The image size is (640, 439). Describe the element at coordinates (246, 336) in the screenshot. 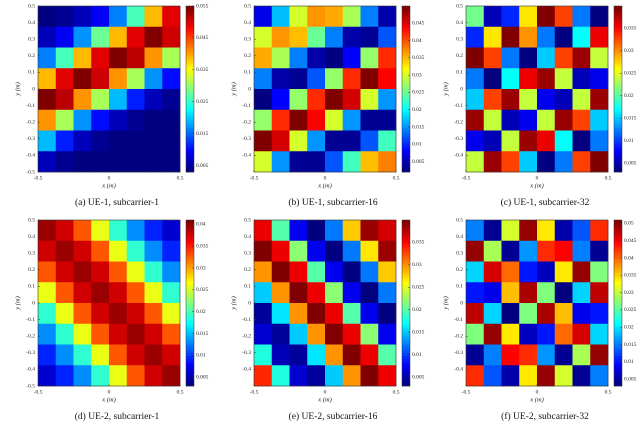

I see `y-tick-label: -0.2` at that location.